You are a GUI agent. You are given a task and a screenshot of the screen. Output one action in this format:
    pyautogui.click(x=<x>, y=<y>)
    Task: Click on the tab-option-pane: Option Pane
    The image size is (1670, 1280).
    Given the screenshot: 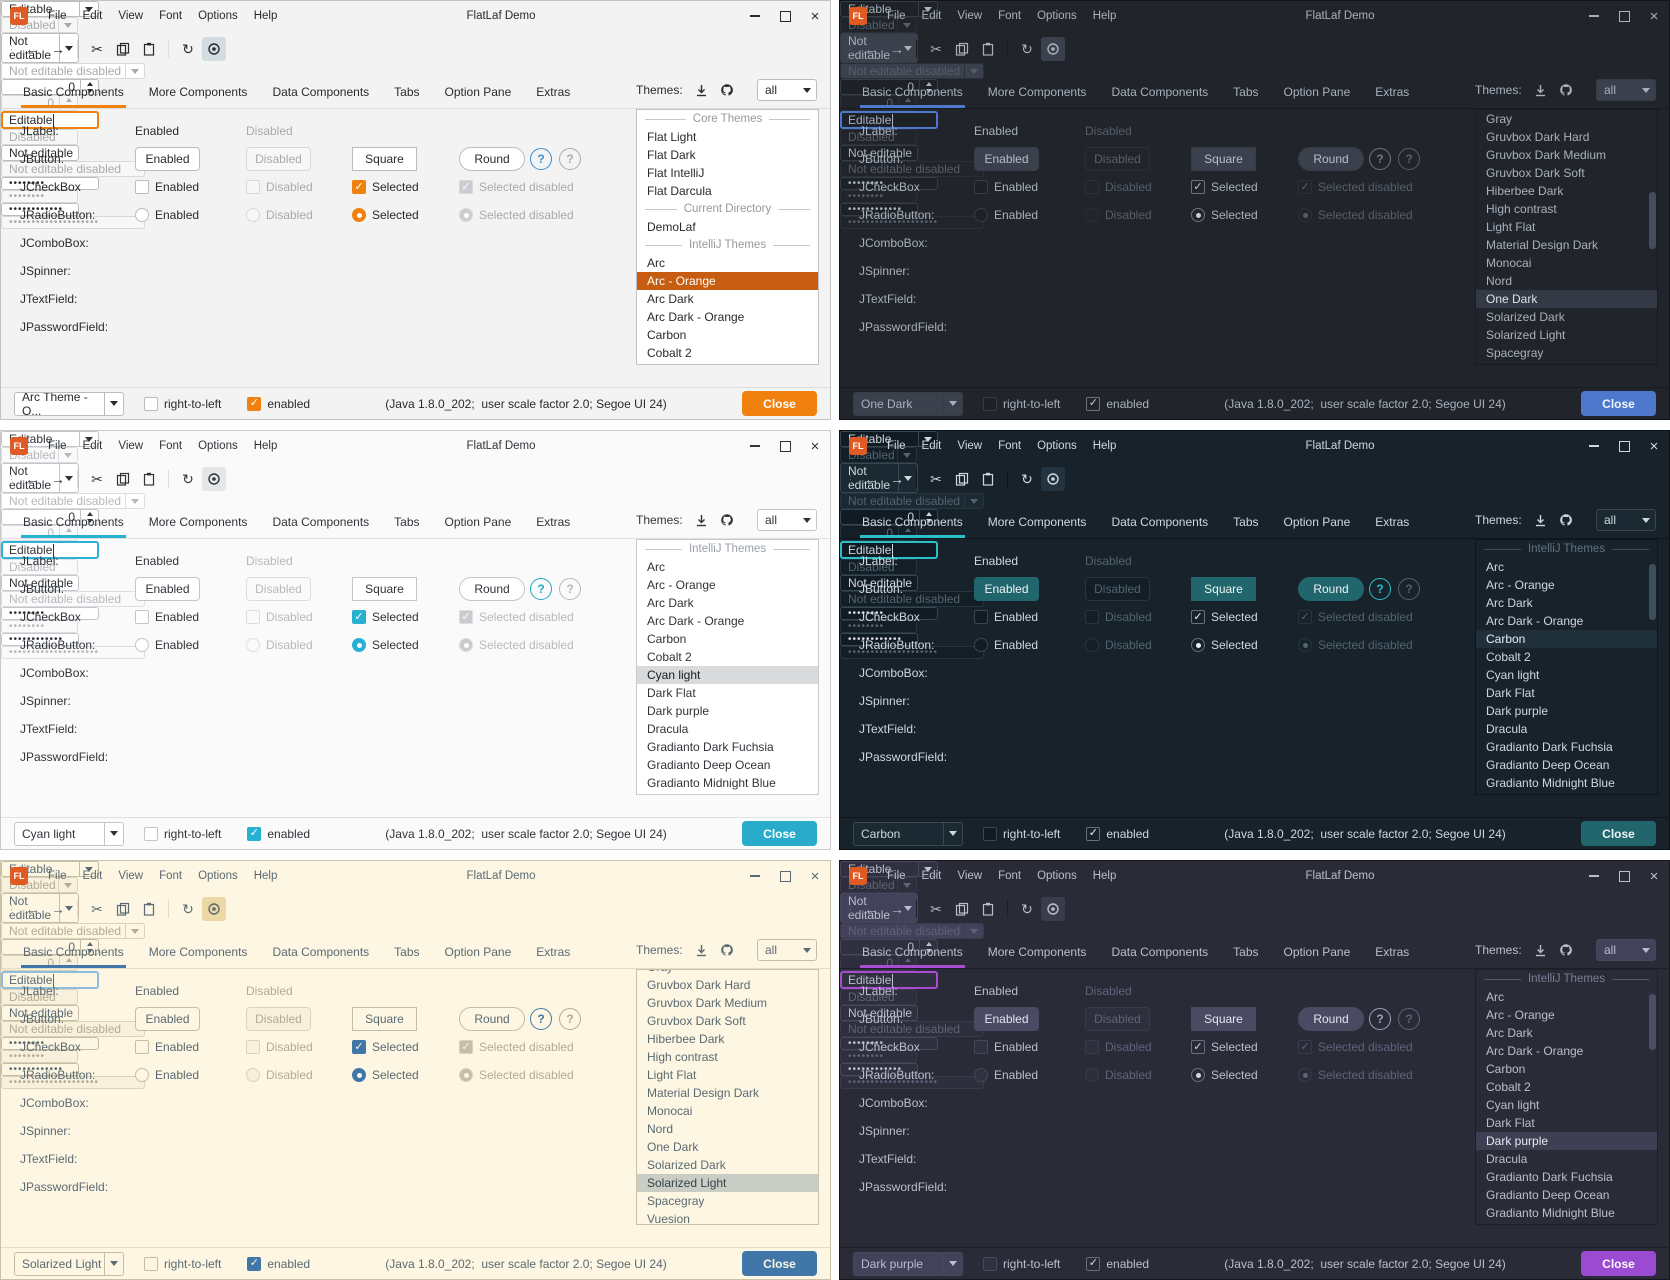 What is the action you would take?
    pyautogui.click(x=478, y=522)
    